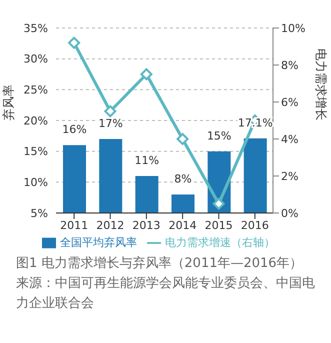  I want to click on data-label: 17%, so click(110, 123).